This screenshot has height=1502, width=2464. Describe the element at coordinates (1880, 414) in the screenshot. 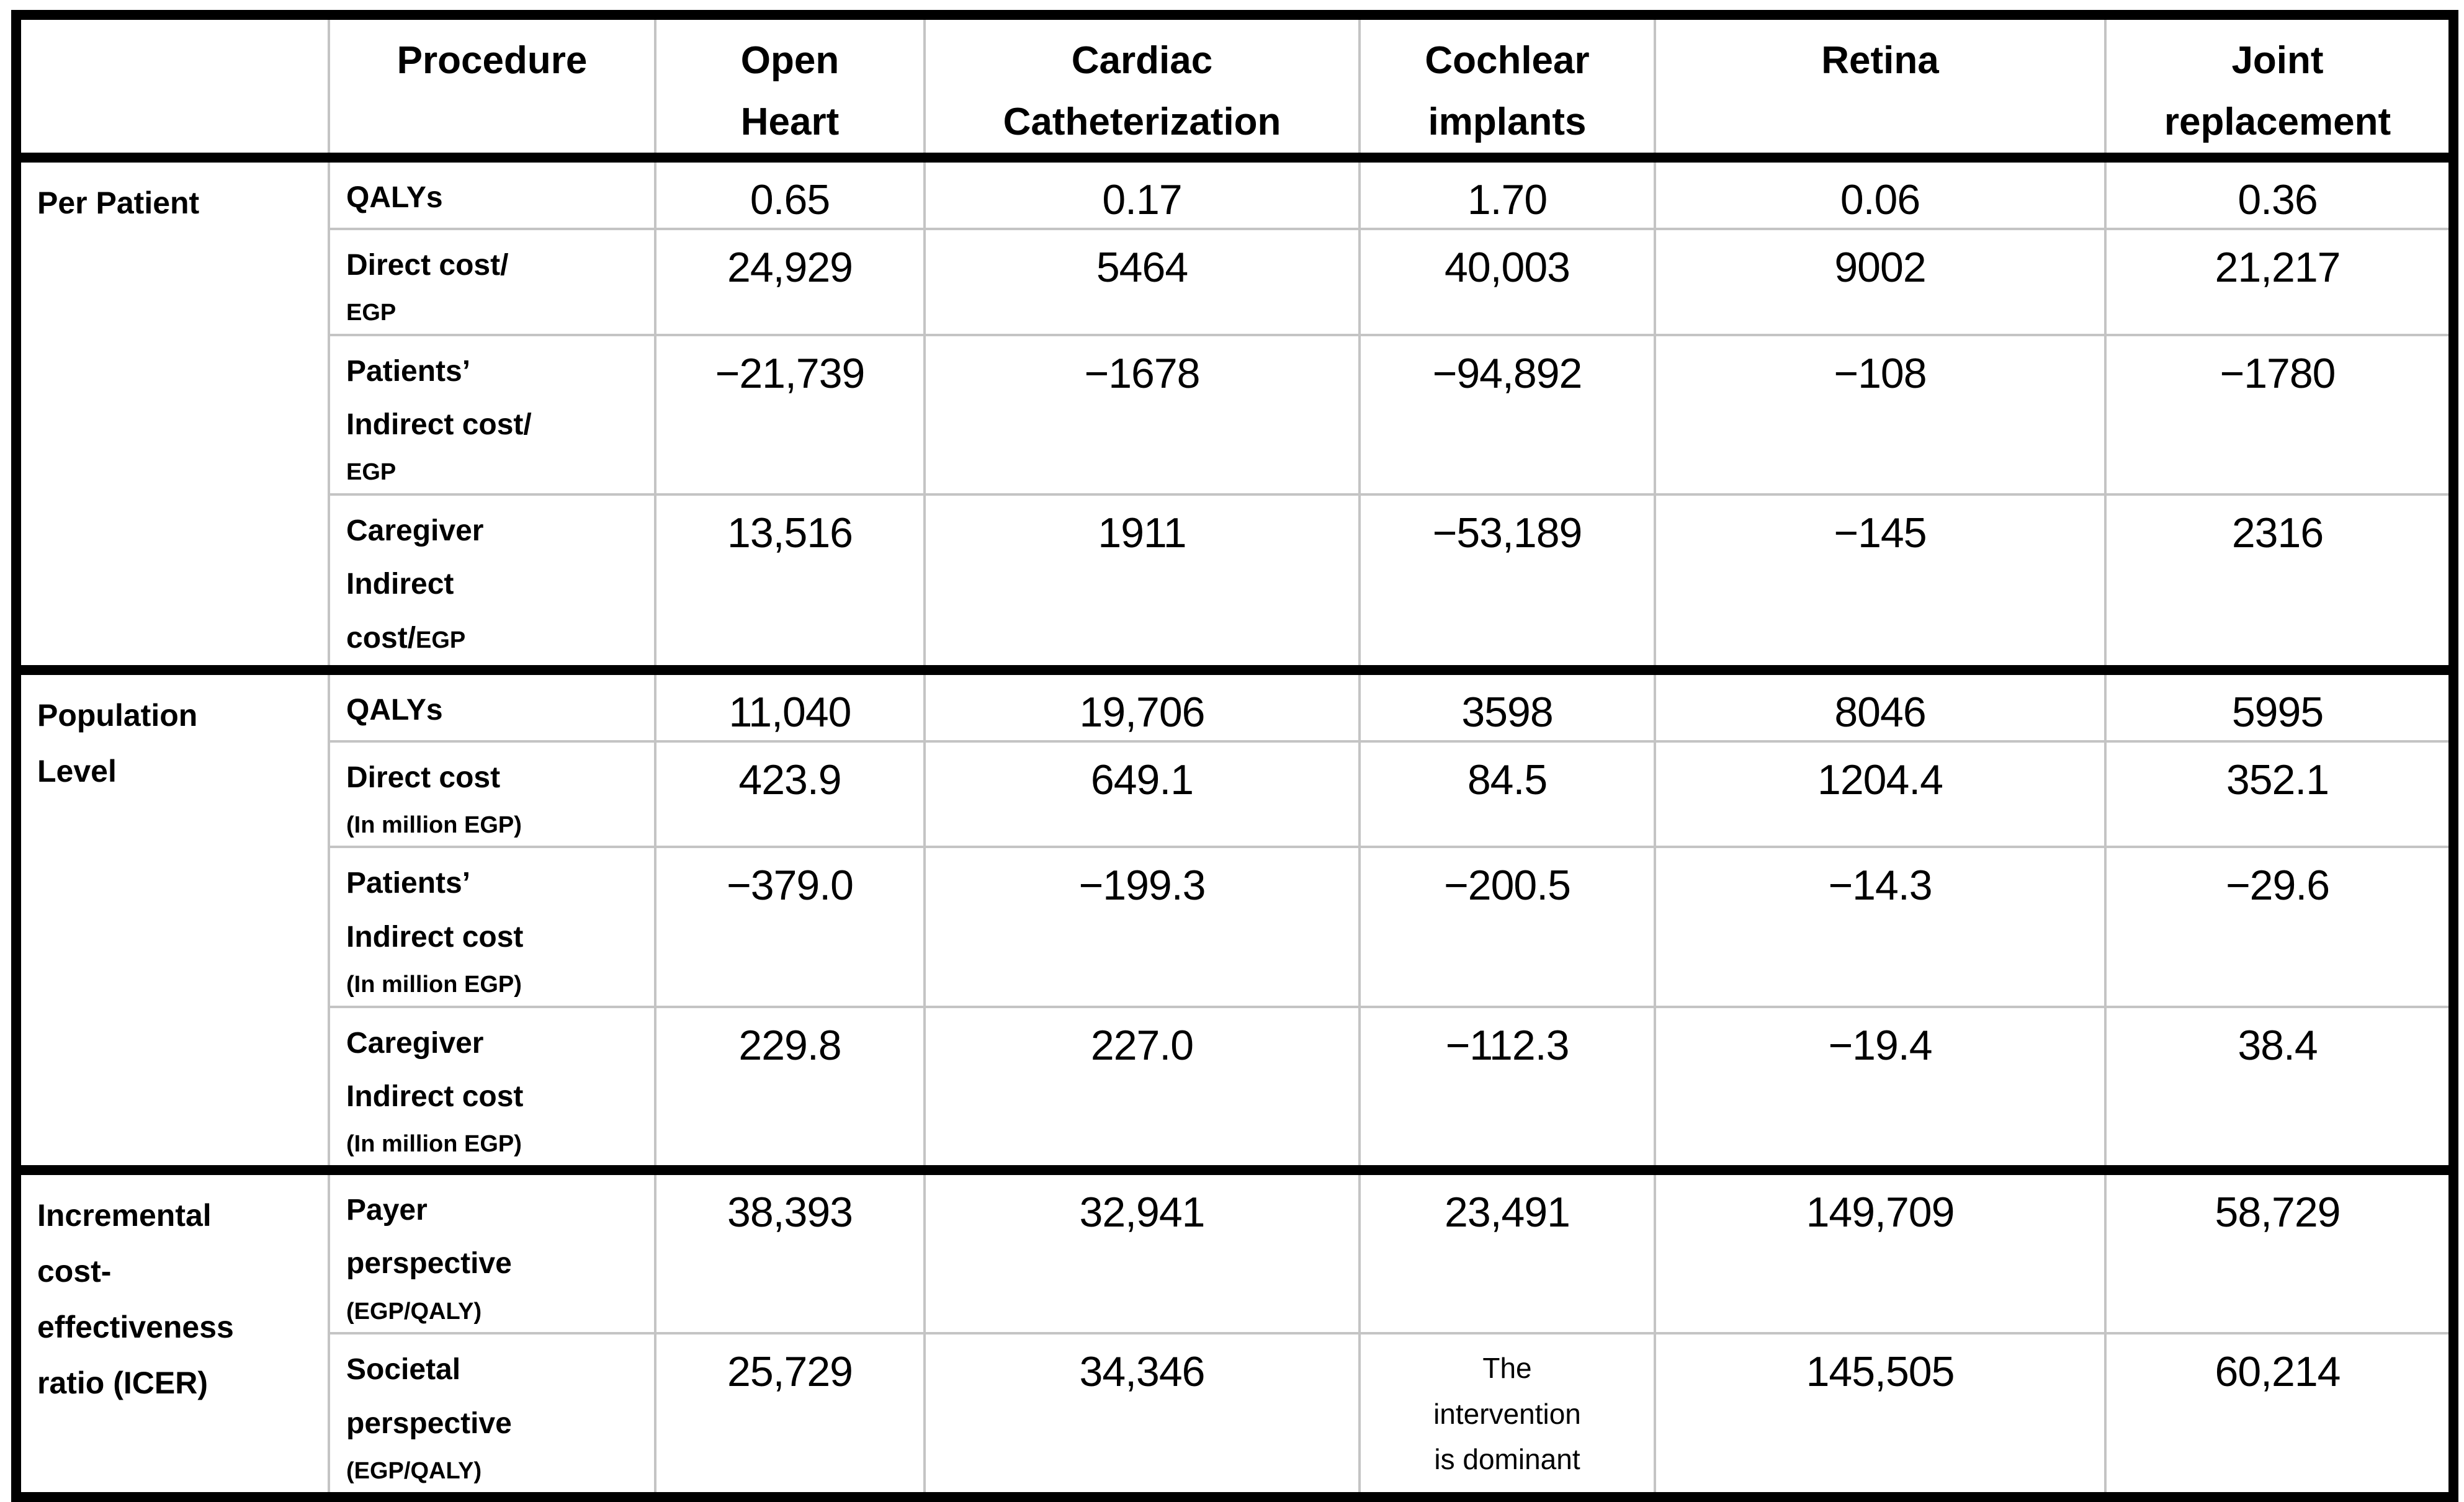

I see `value-cell: −108` at that location.